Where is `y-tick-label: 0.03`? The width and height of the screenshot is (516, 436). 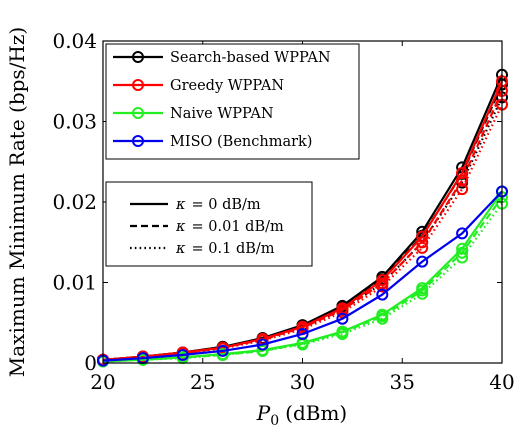
y-tick-label: 0.03 is located at coordinates (74, 122).